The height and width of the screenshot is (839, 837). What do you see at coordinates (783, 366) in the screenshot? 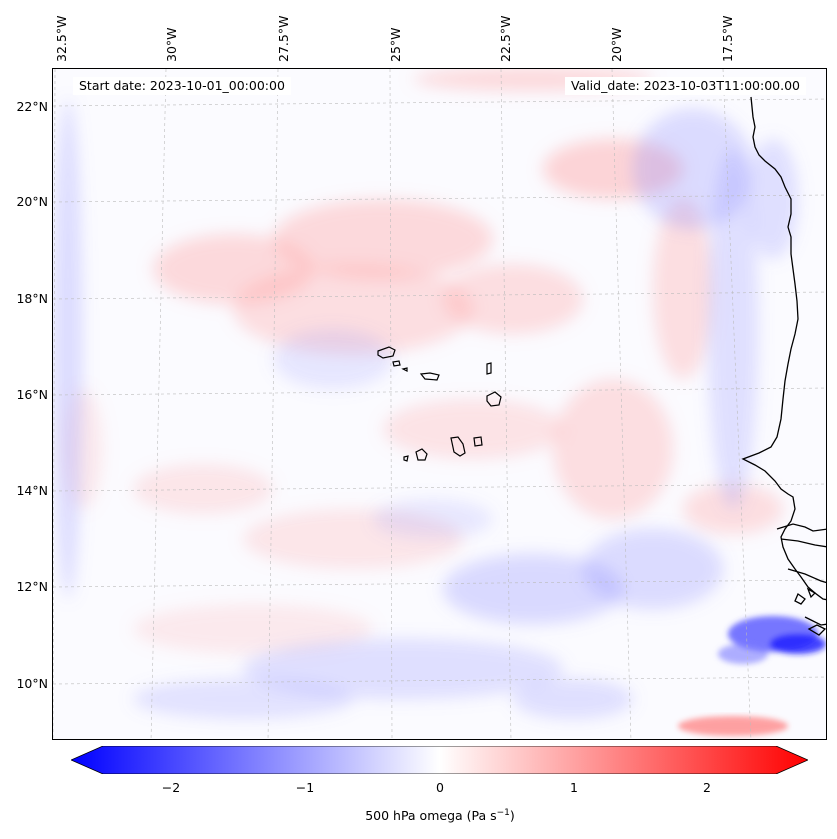
I see `coastline` at bounding box center [783, 366].